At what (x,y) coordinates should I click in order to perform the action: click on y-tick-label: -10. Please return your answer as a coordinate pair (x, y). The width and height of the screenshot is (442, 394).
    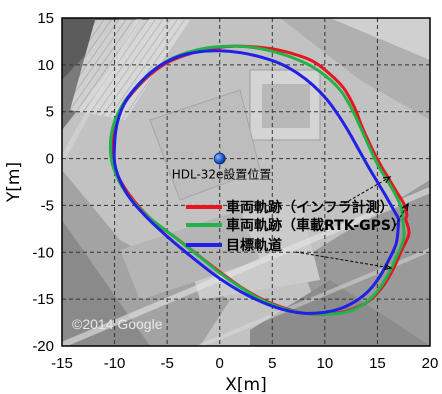
    Looking at the image, I should click on (43, 252).